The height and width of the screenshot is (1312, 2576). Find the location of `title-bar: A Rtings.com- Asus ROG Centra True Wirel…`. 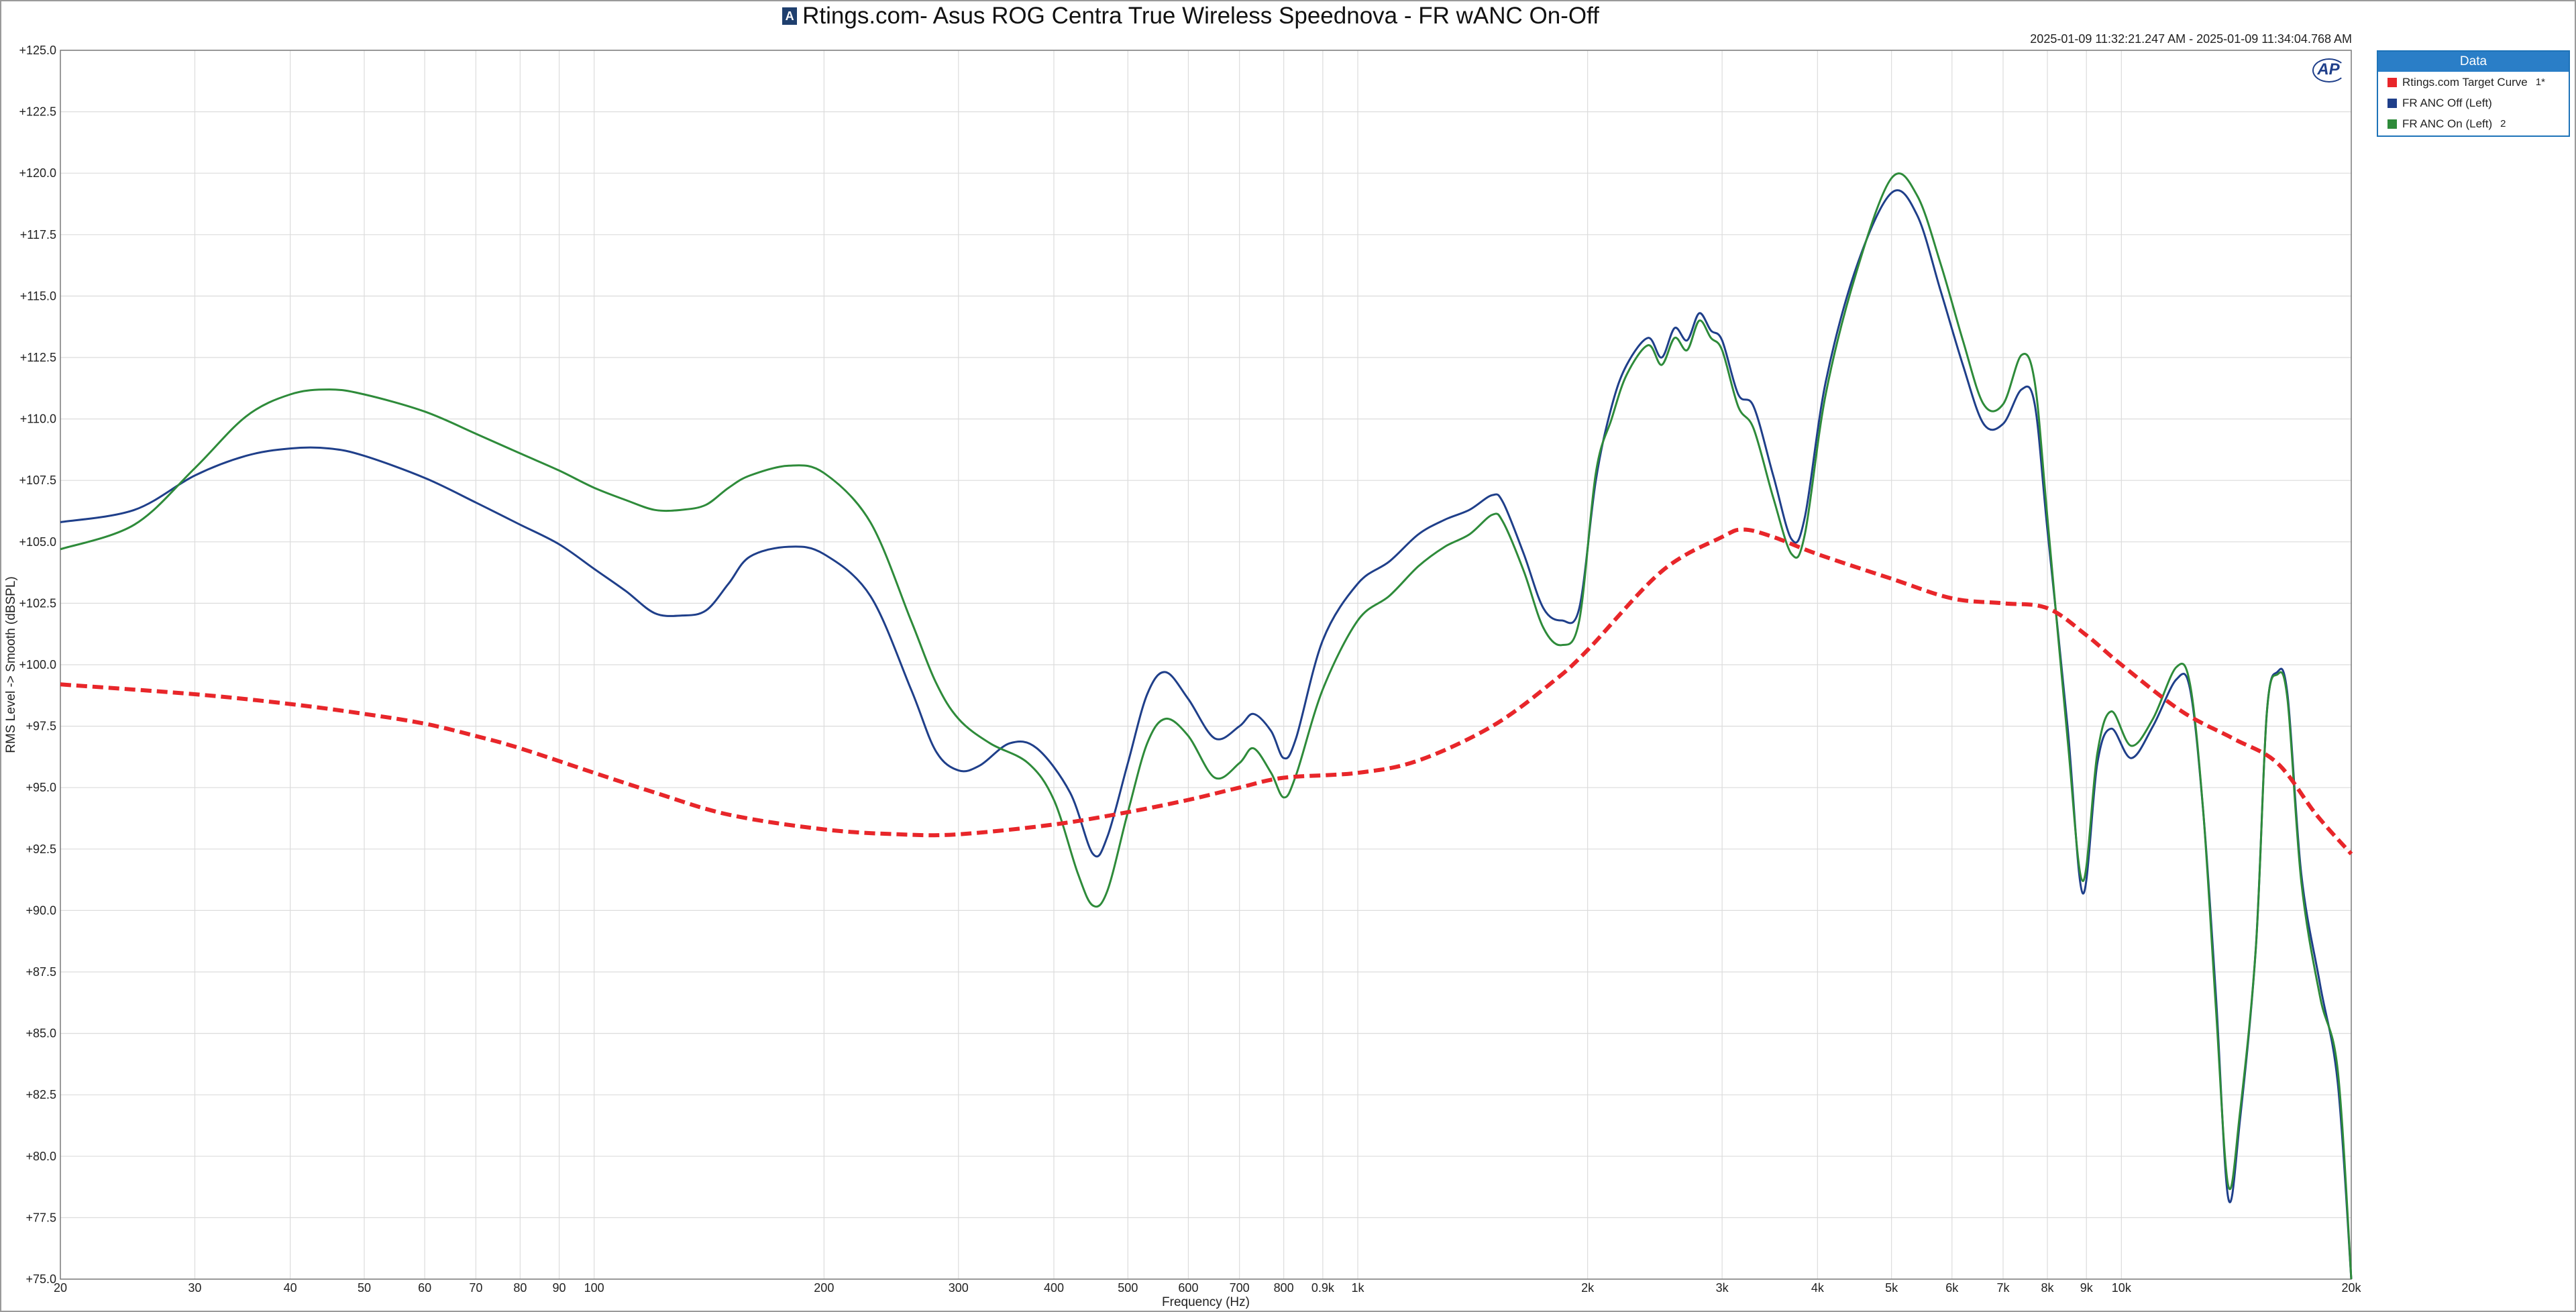

title-bar: A Rtings.com- Asus ROG Centra True Wirel… is located at coordinates (1190, 16).